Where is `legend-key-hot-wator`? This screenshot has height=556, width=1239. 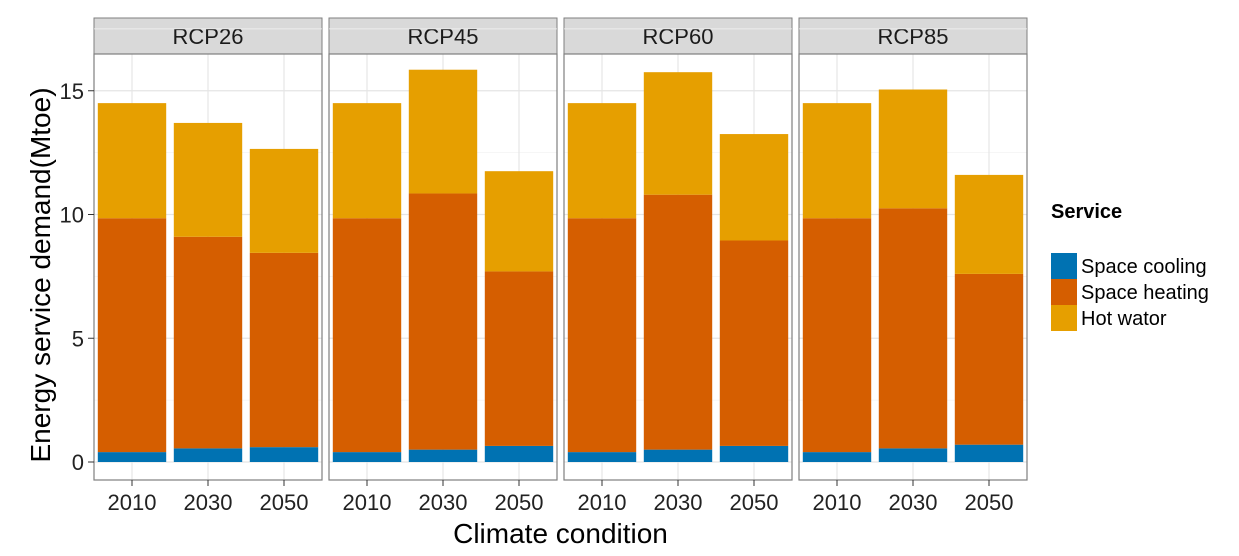 legend-key-hot-wator is located at coordinates (1064, 318).